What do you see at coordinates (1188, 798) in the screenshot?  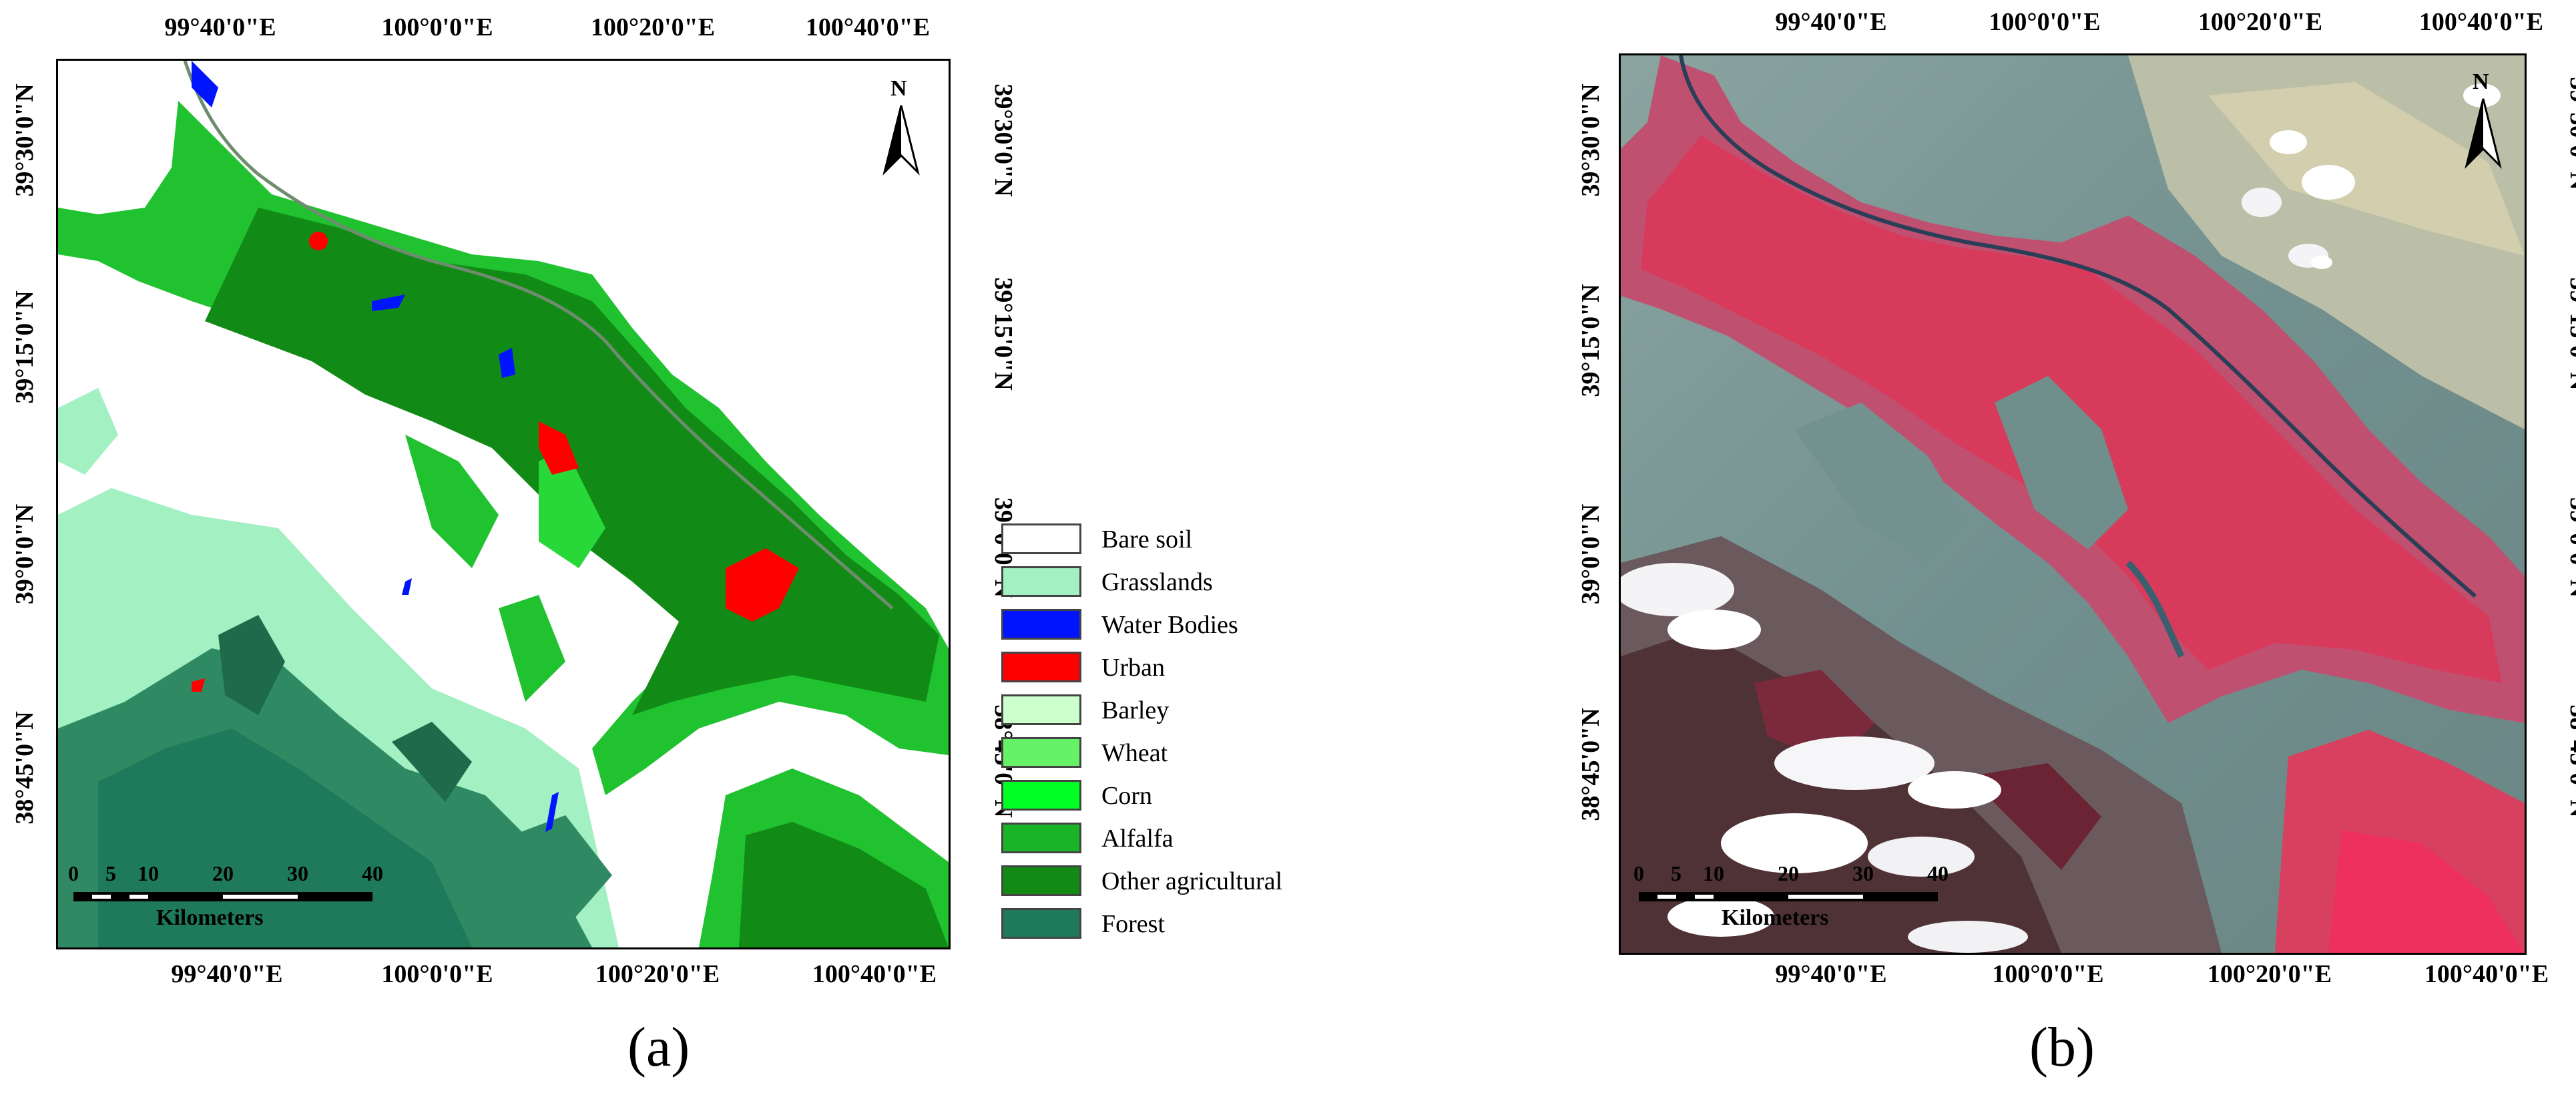 I see `legend-item: Corn` at bounding box center [1188, 798].